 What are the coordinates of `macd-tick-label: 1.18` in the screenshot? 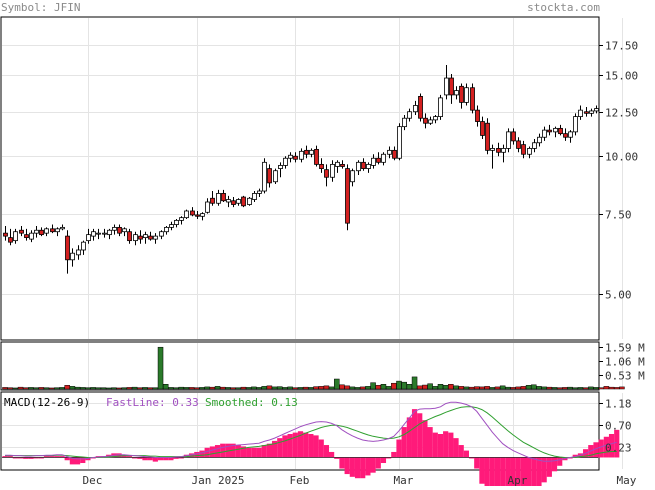 It's located at (618, 404).